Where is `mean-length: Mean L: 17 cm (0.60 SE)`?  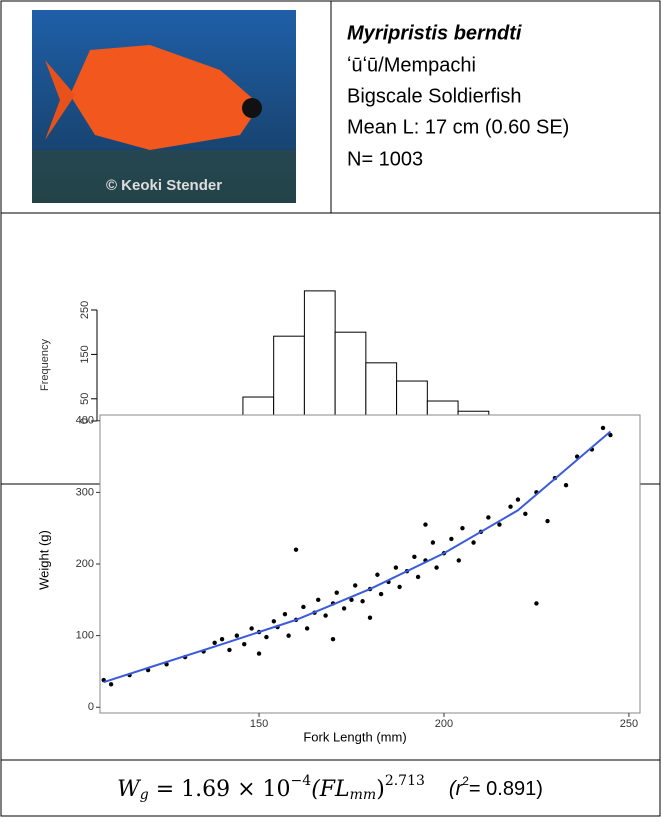 mean-length: Mean L: 17 cm (0.60 SE) is located at coordinates (458, 127).